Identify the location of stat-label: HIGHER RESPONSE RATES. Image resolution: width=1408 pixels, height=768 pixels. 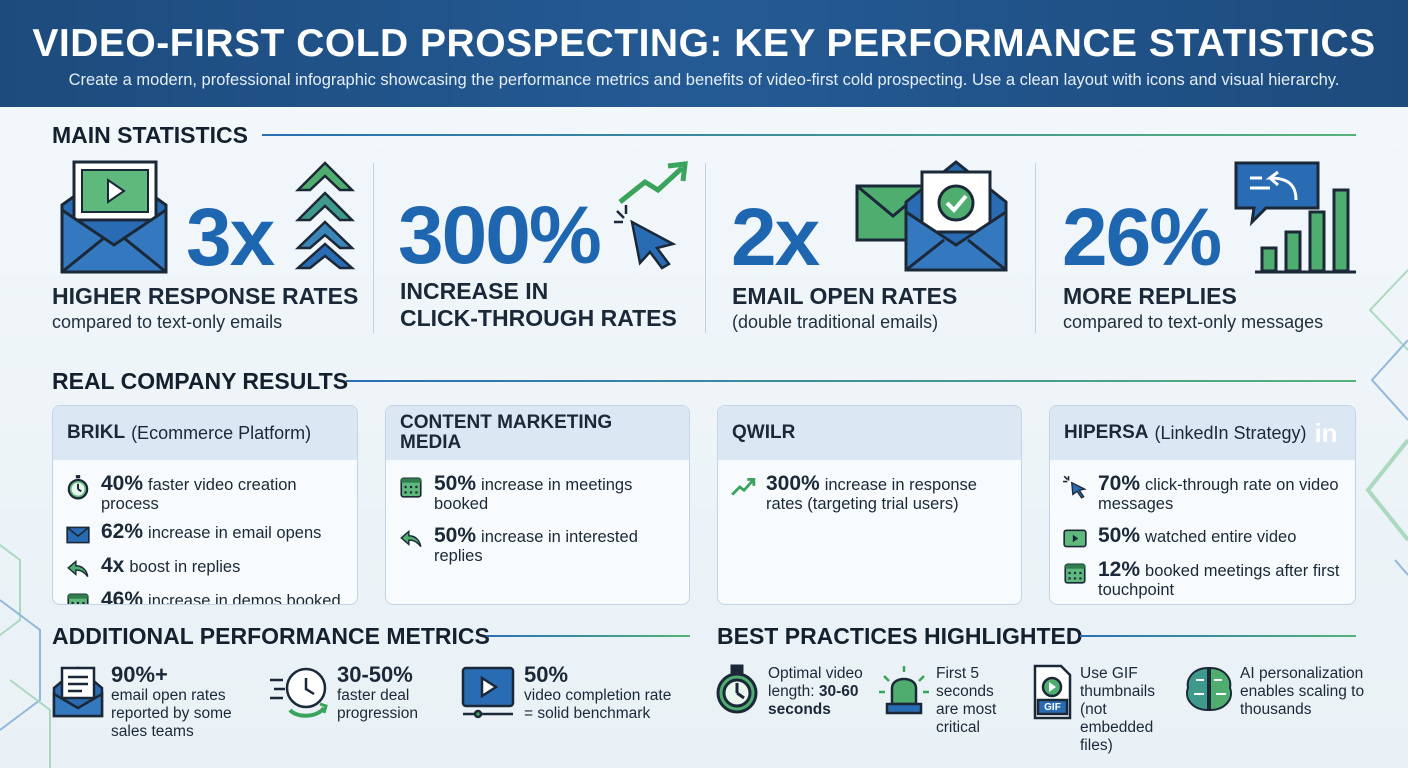
(205, 296).